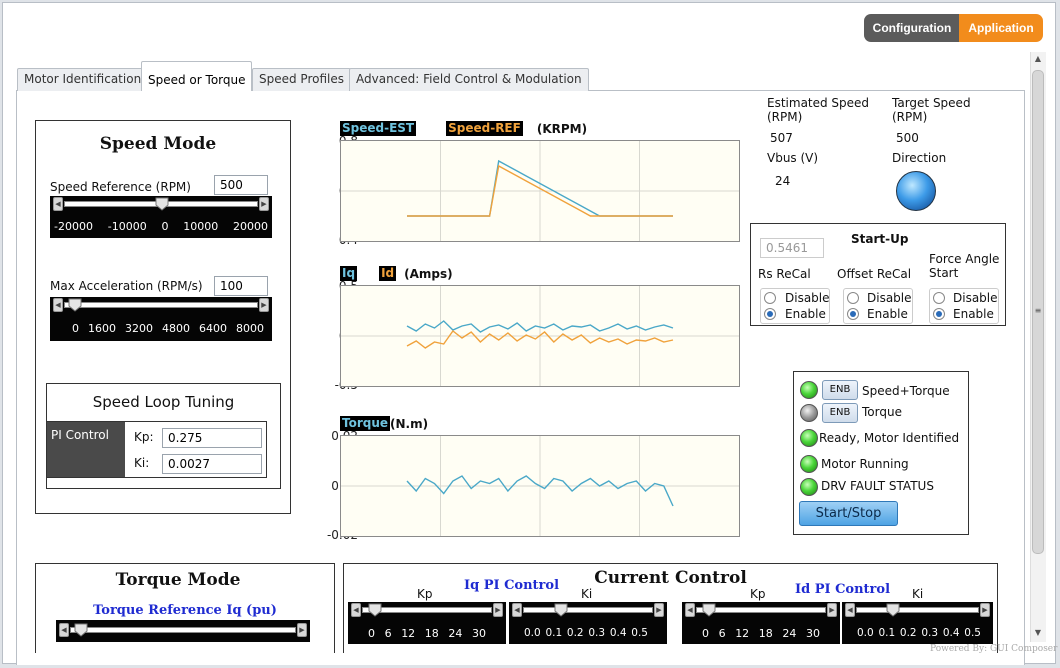 Image resolution: width=1060 pixels, height=668 pixels. What do you see at coordinates (792, 248) in the screenshot?
I see `startup-value-input: 0.5461` at bounding box center [792, 248].